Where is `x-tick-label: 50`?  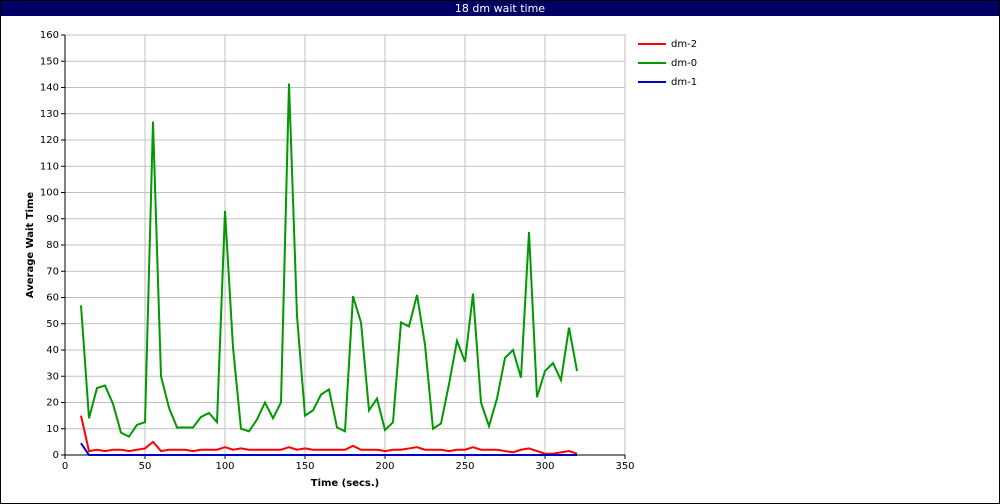 x-tick-label: 50 is located at coordinates (145, 466).